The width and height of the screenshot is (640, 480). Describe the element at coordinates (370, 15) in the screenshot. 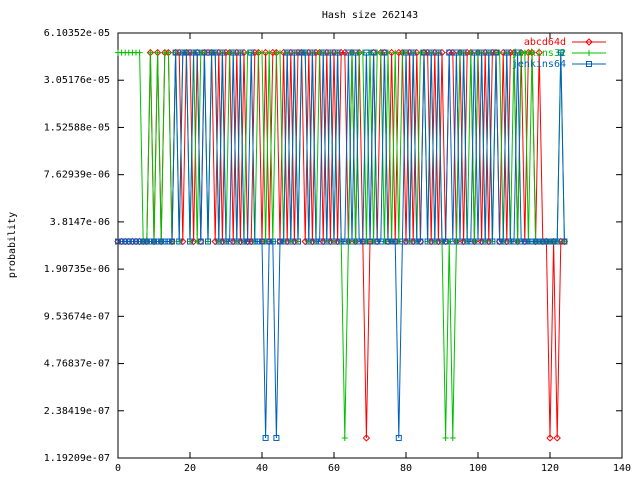

I see `chart-title: Hash size 262143` at that location.